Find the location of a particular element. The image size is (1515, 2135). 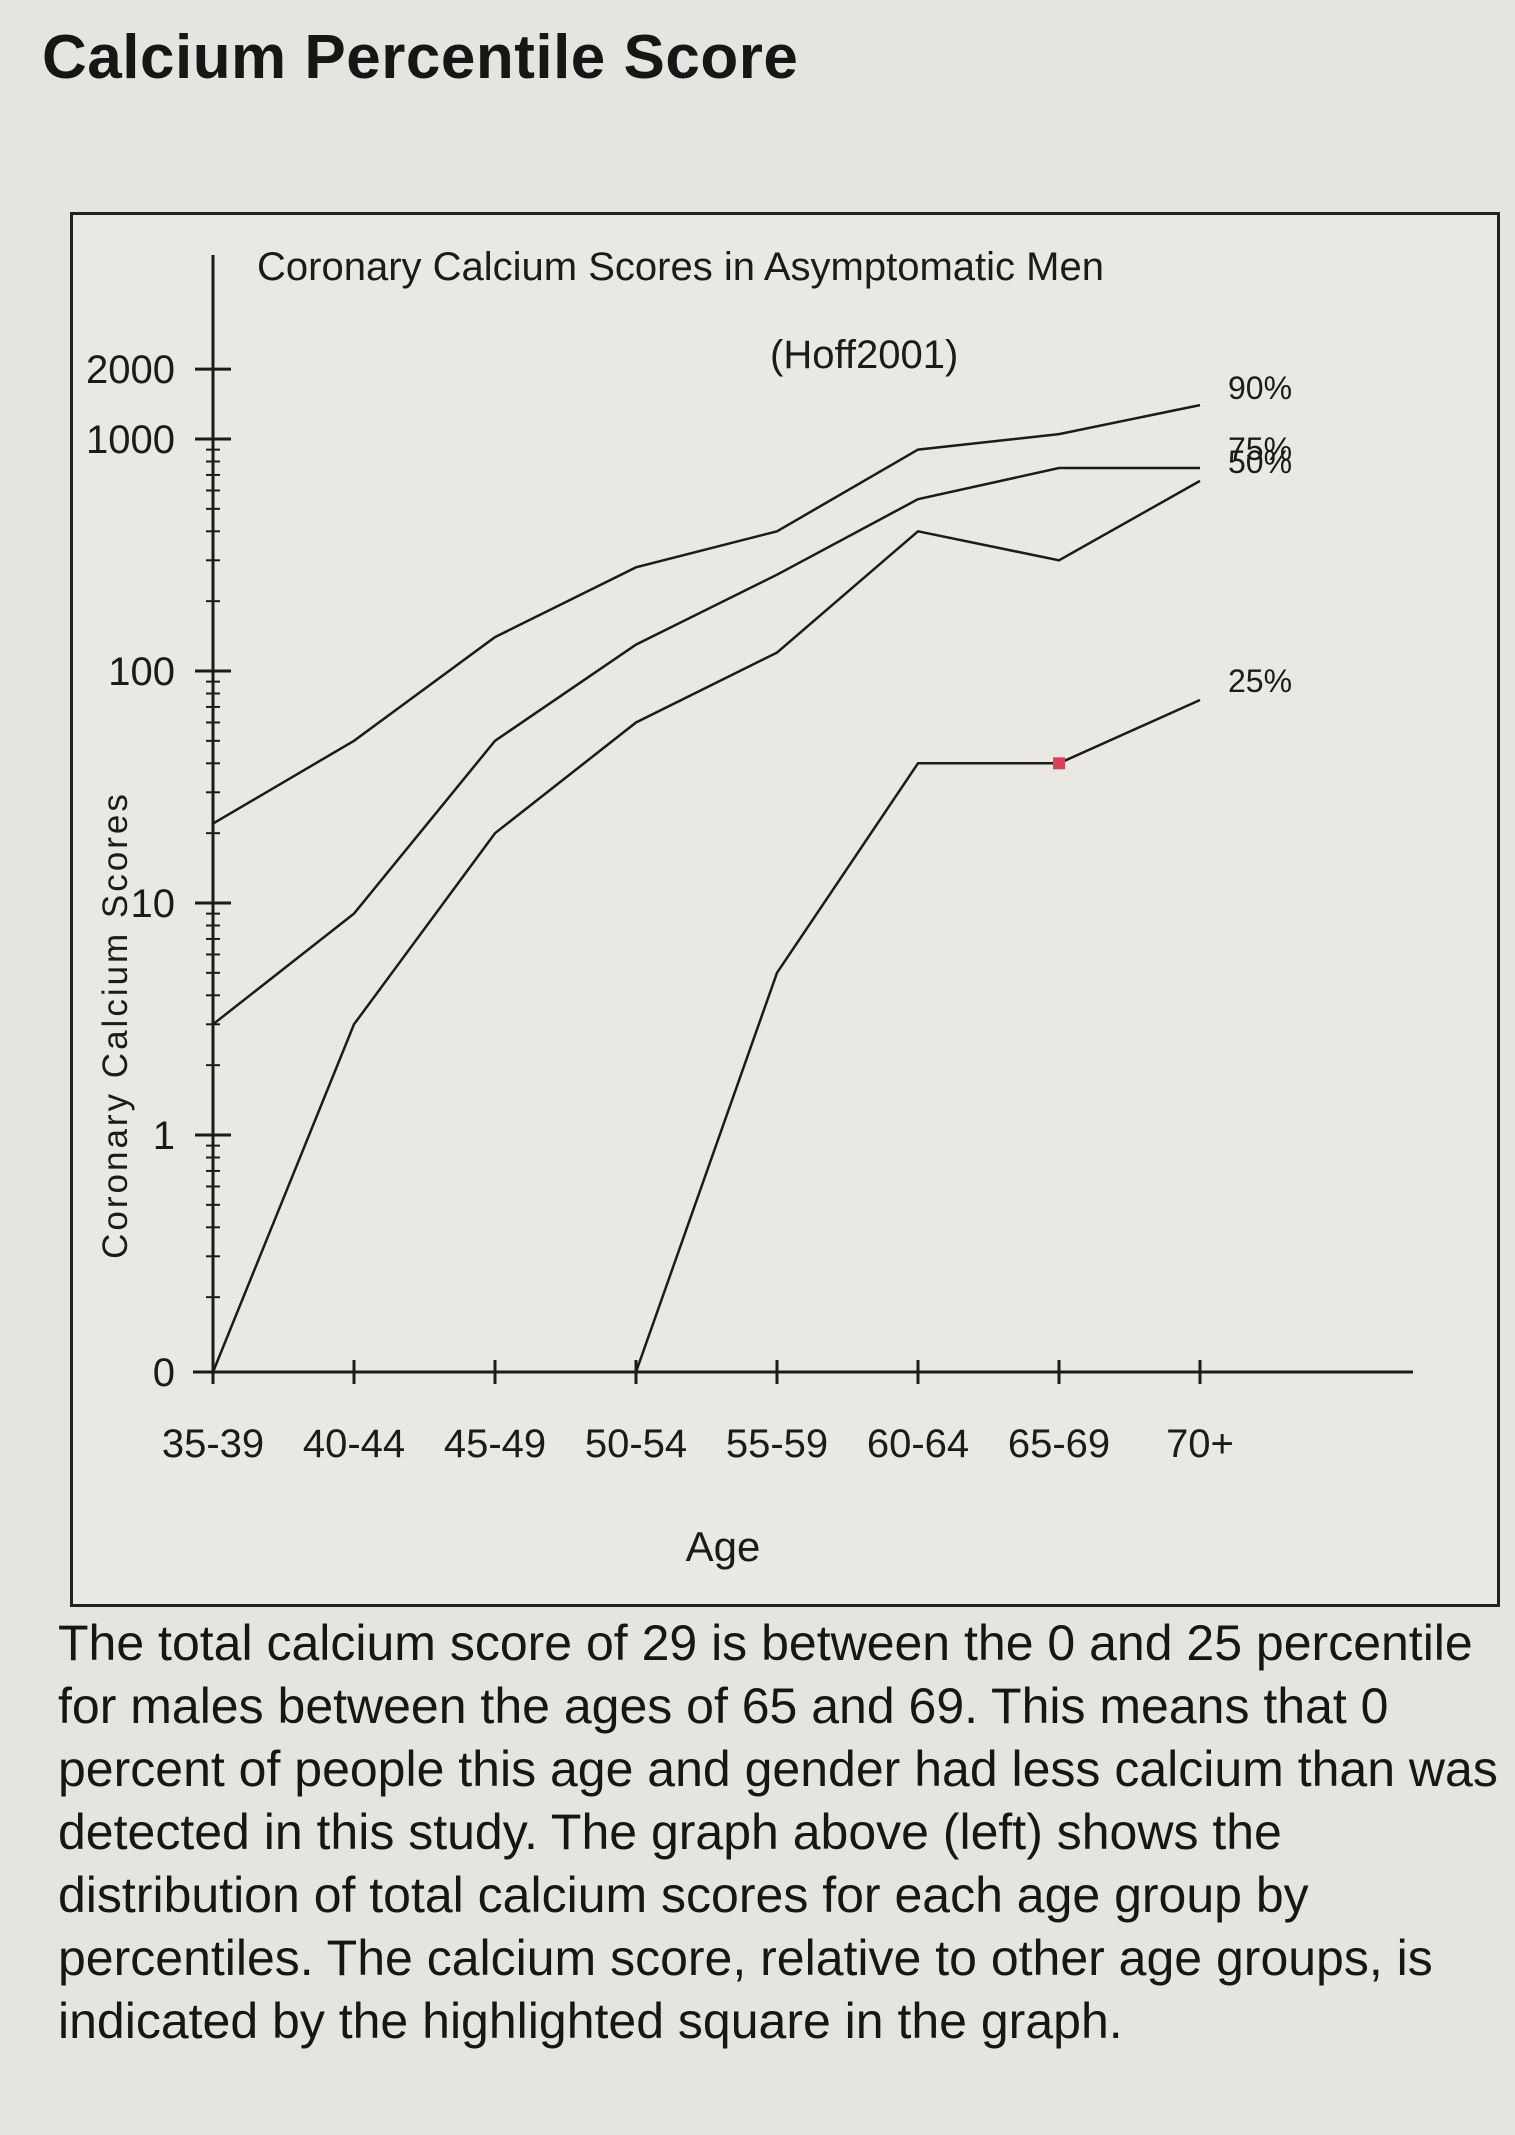

y-tick-label: 0 is located at coordinates (164, 1373).